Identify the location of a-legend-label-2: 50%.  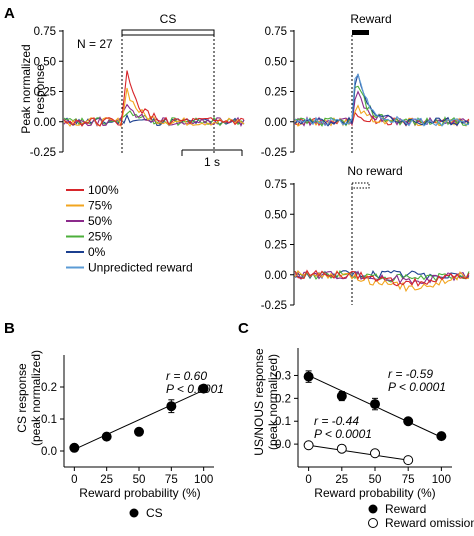
(100, 221).